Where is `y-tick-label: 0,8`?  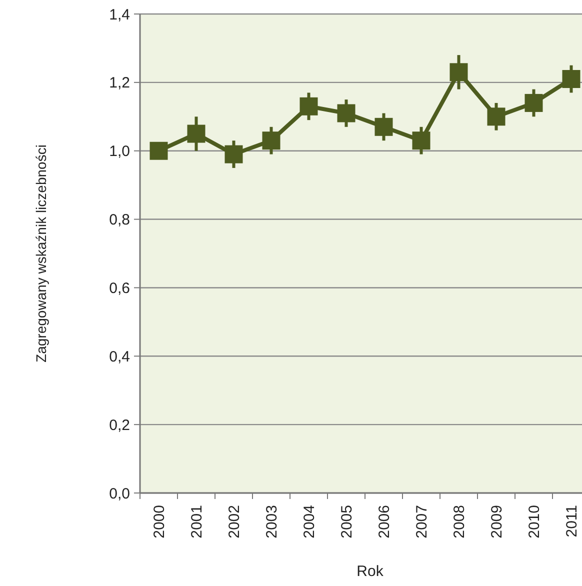
y-tick-label: 0,8 is located at coordinates (119, 220).